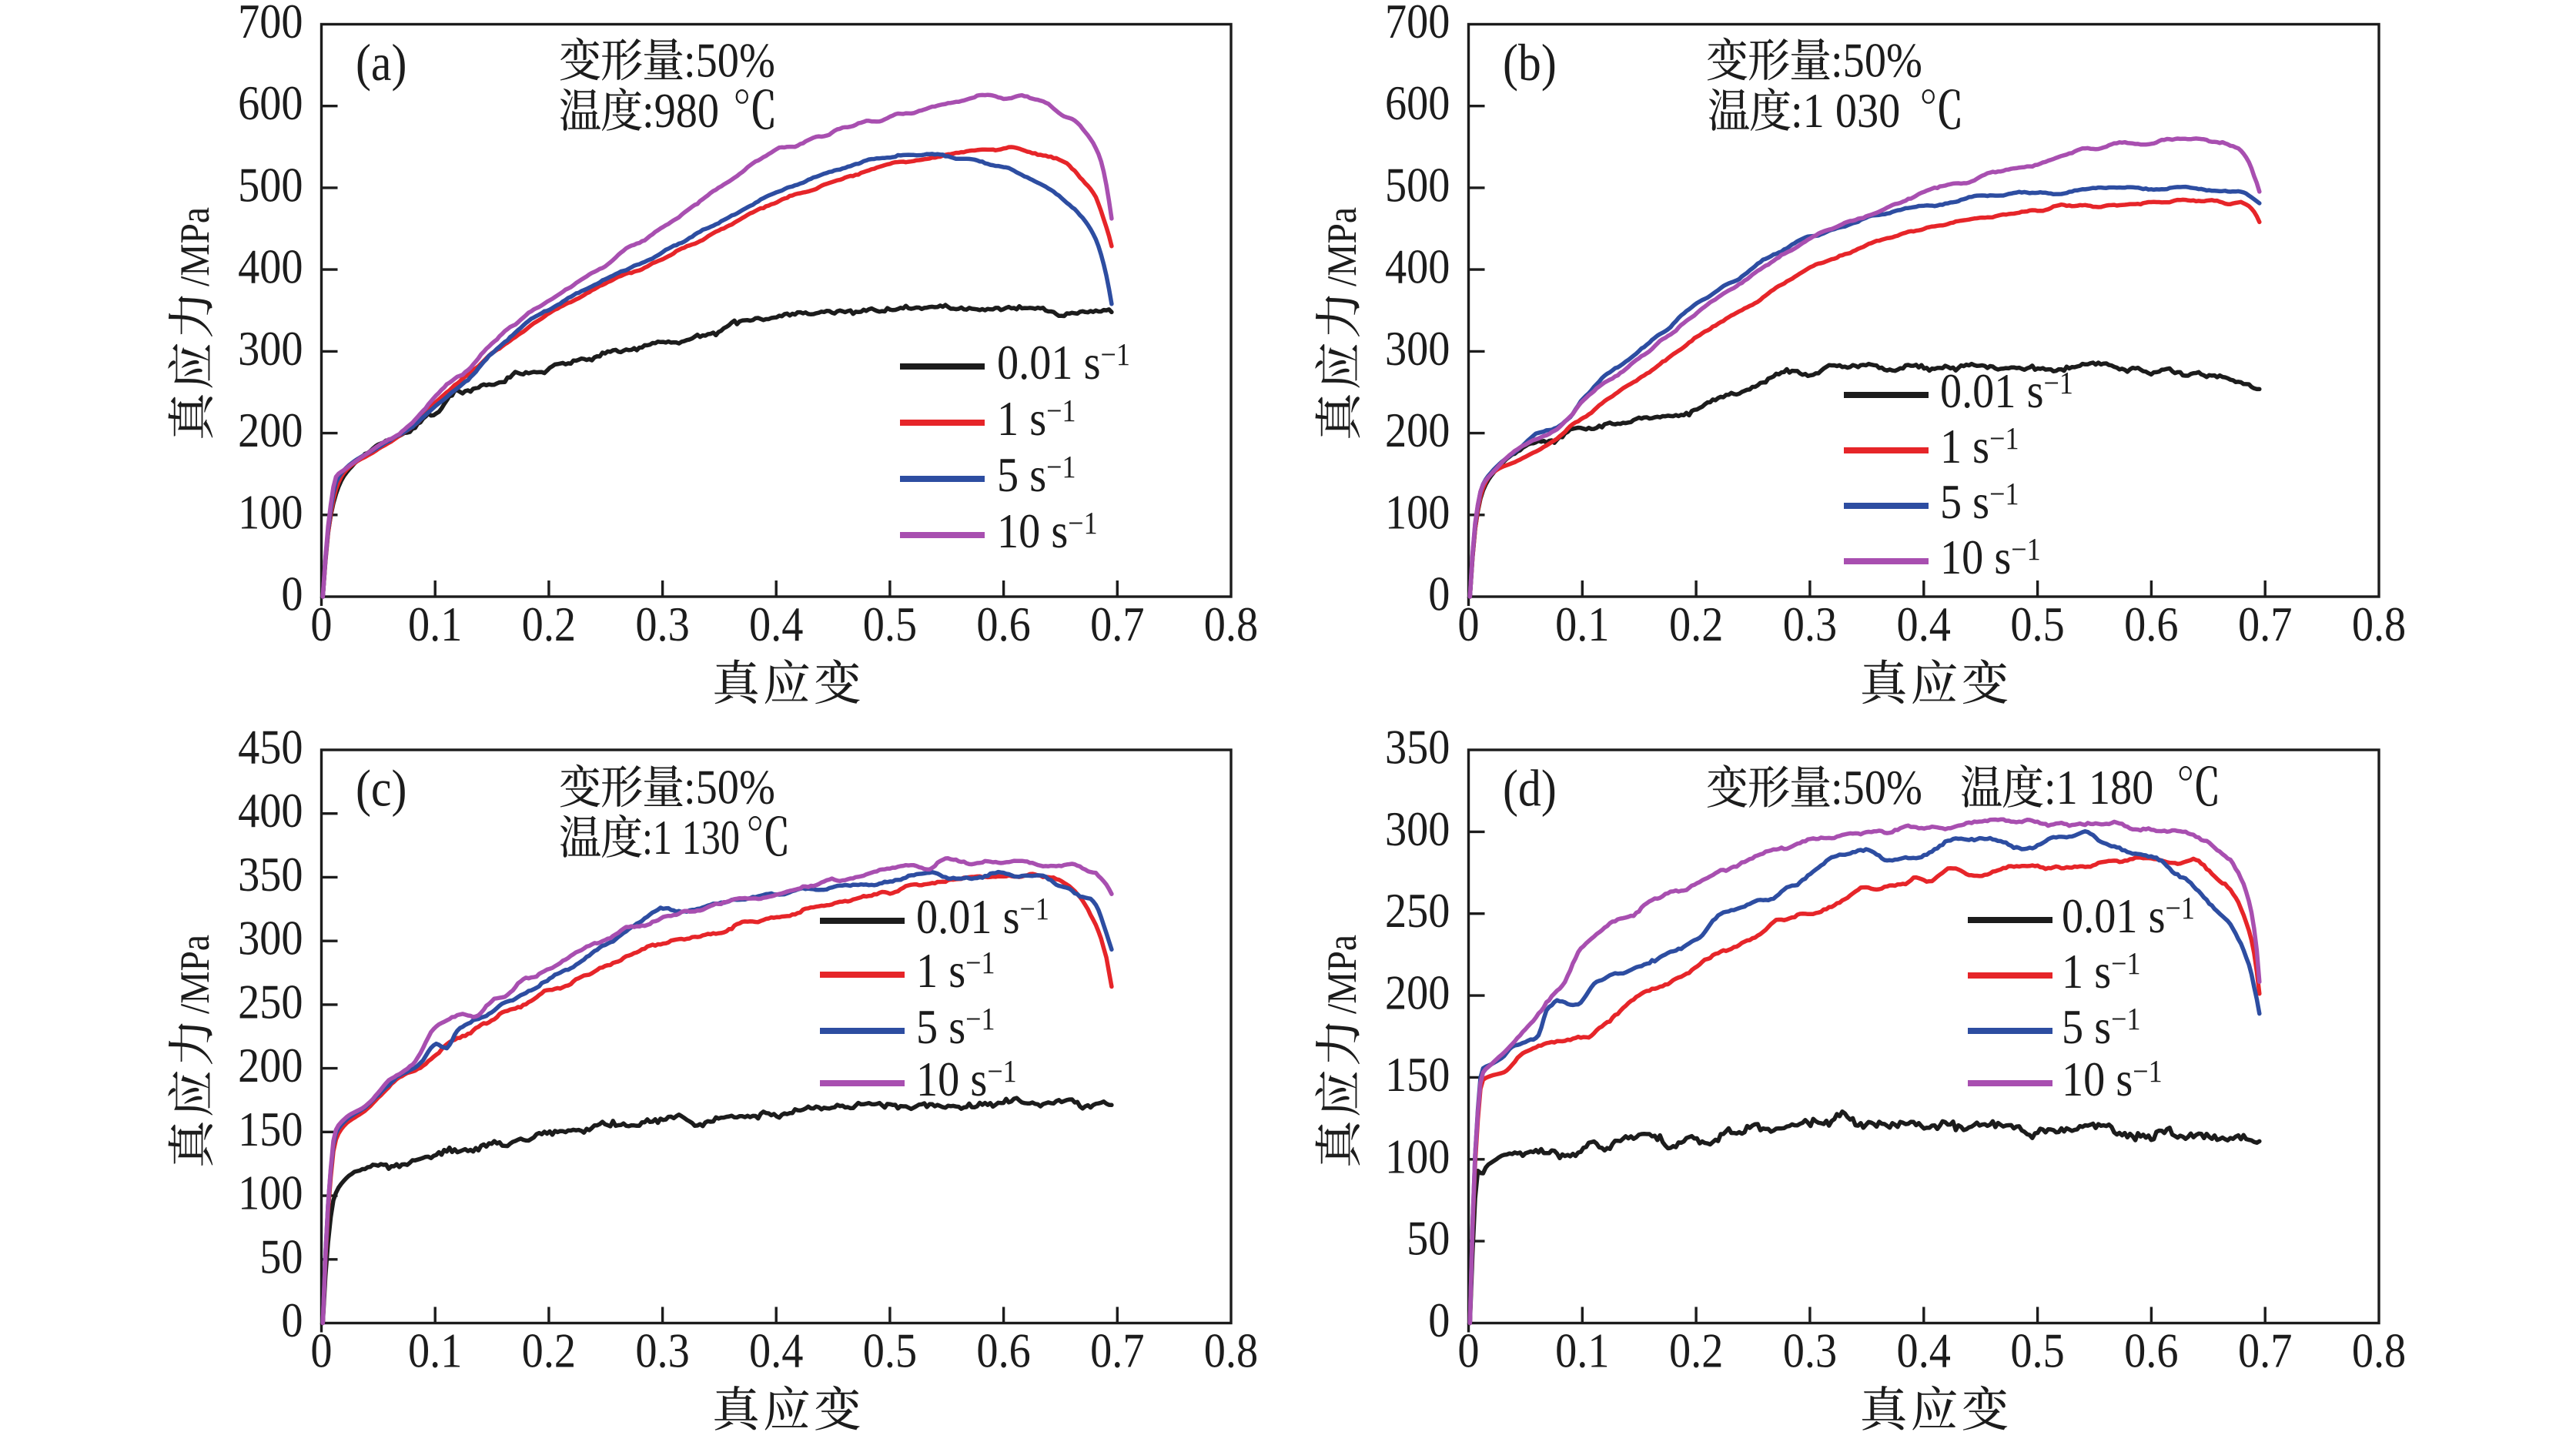 Image resolution: width=2576 pixels, height=1432 pixels. I want to click on svg-text: :1 180, so click(2098, 788).